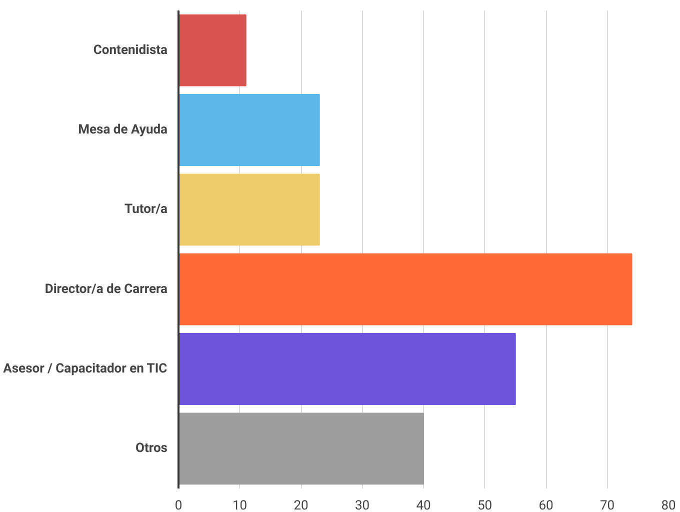  Describe the element at coordinates (152, 448) in the screenshot. I see `y-tick-label: Otros` at that location.